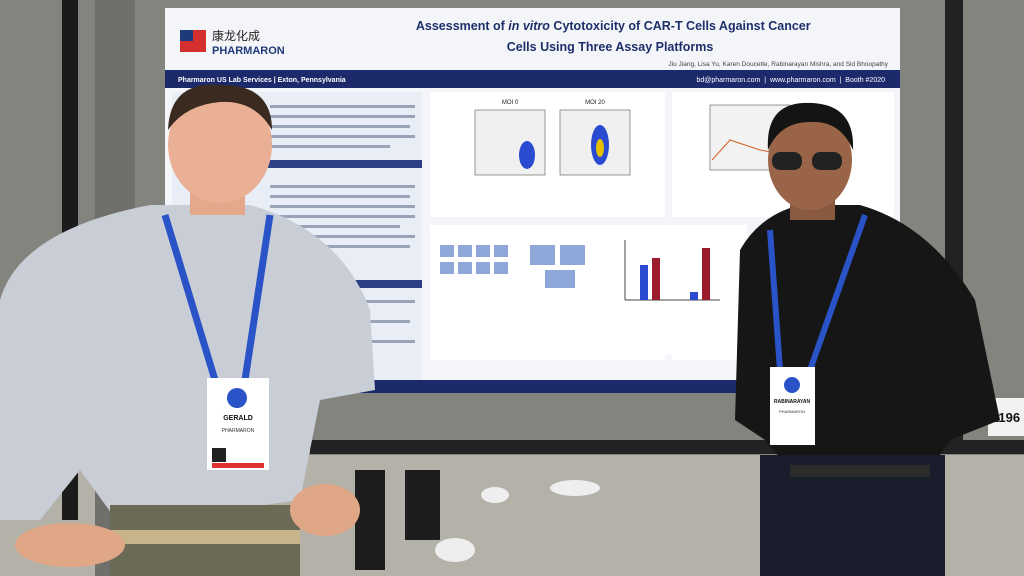 This screenshot has height=576, width=1024. I want to click on figure-panel, so click(675, 290).